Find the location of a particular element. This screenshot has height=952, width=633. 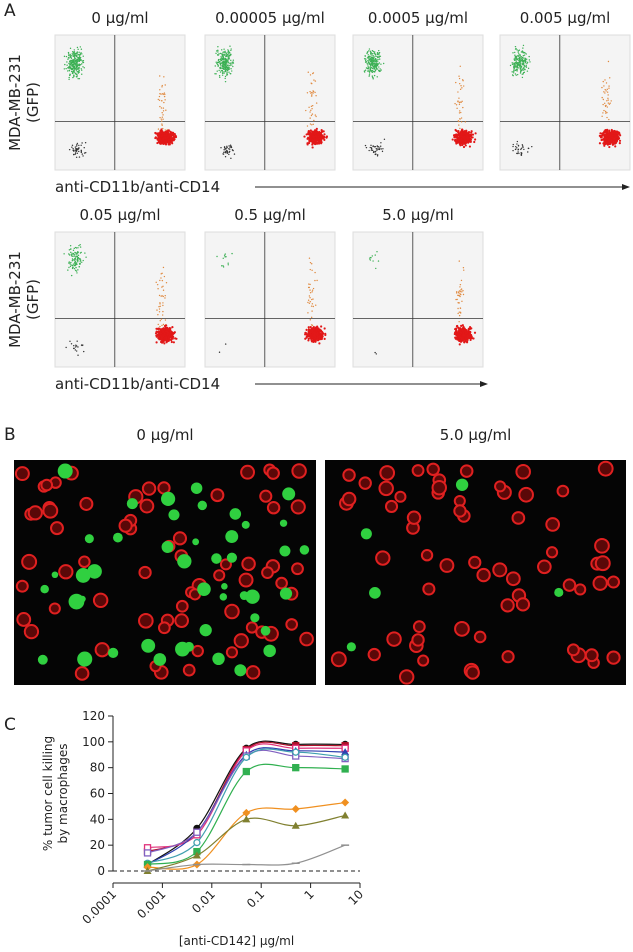

y-axis-label: (GFP) is located at coordinates (33, 102).